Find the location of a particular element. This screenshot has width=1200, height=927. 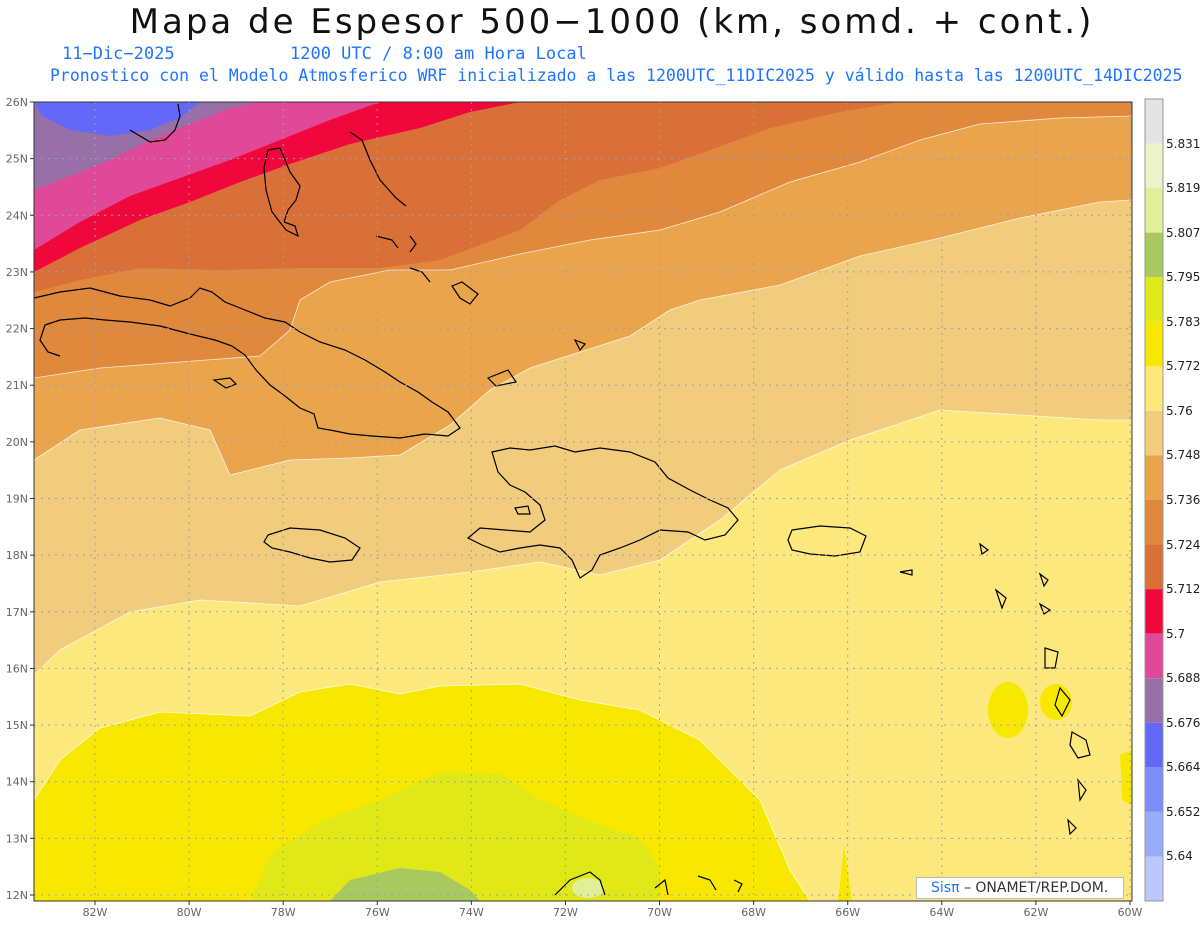

colorbar-value: 5.64 is located at coordinates (1179, 856).